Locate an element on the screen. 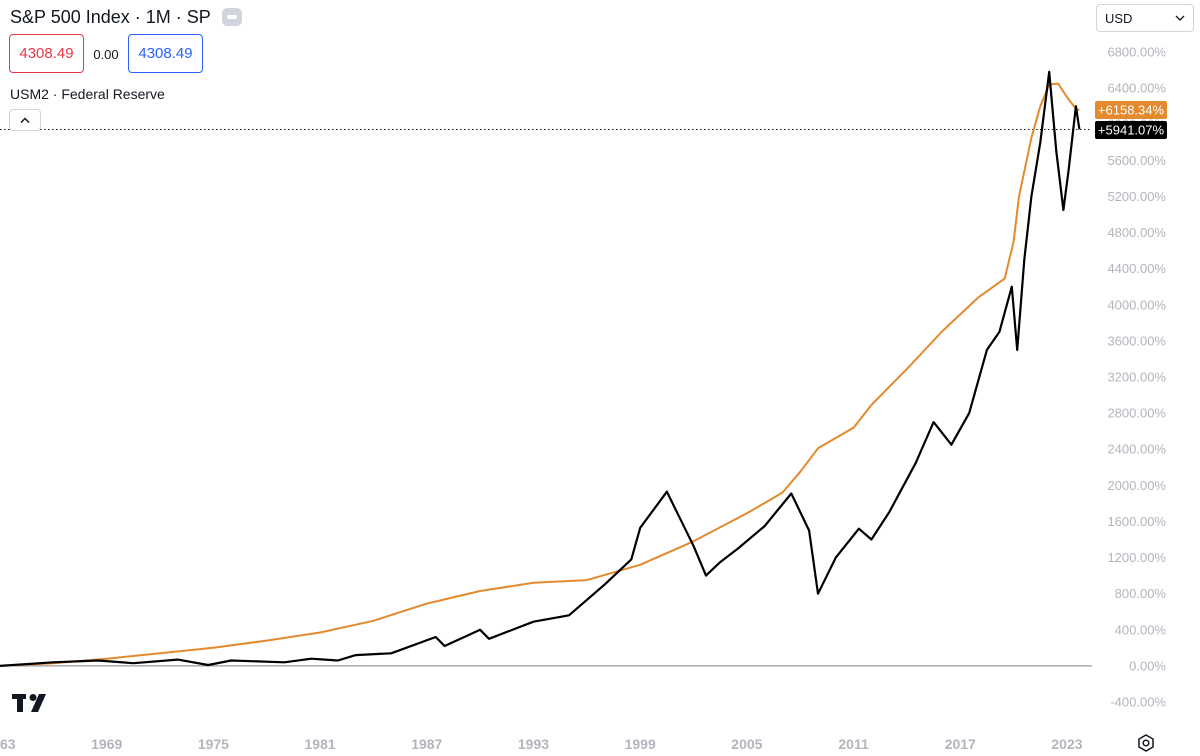 Image resolution: width=1200 pixels, height=756 pixels. svg-text: +6158.34% is located at coordinates (1131, 110).